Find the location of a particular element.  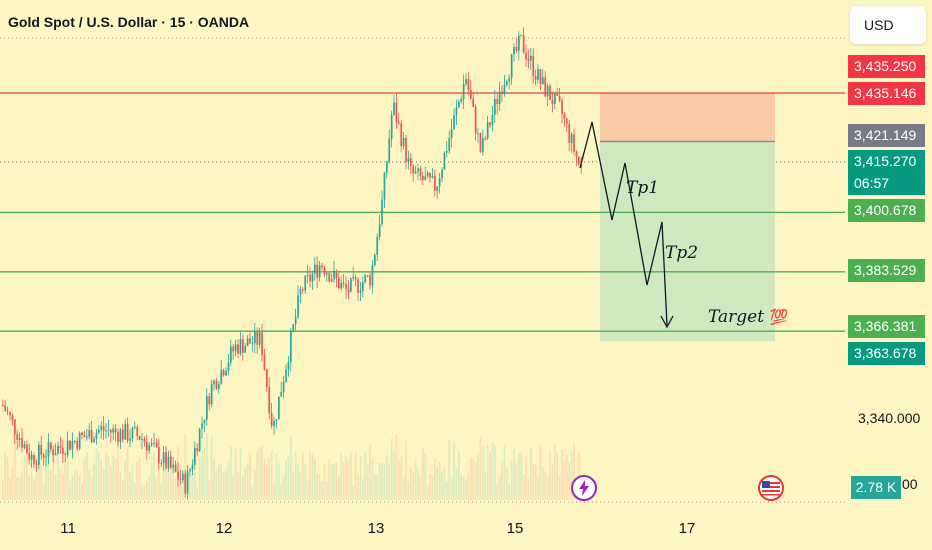

price-label: 3,415.270 is located at coordinates (886, 161).